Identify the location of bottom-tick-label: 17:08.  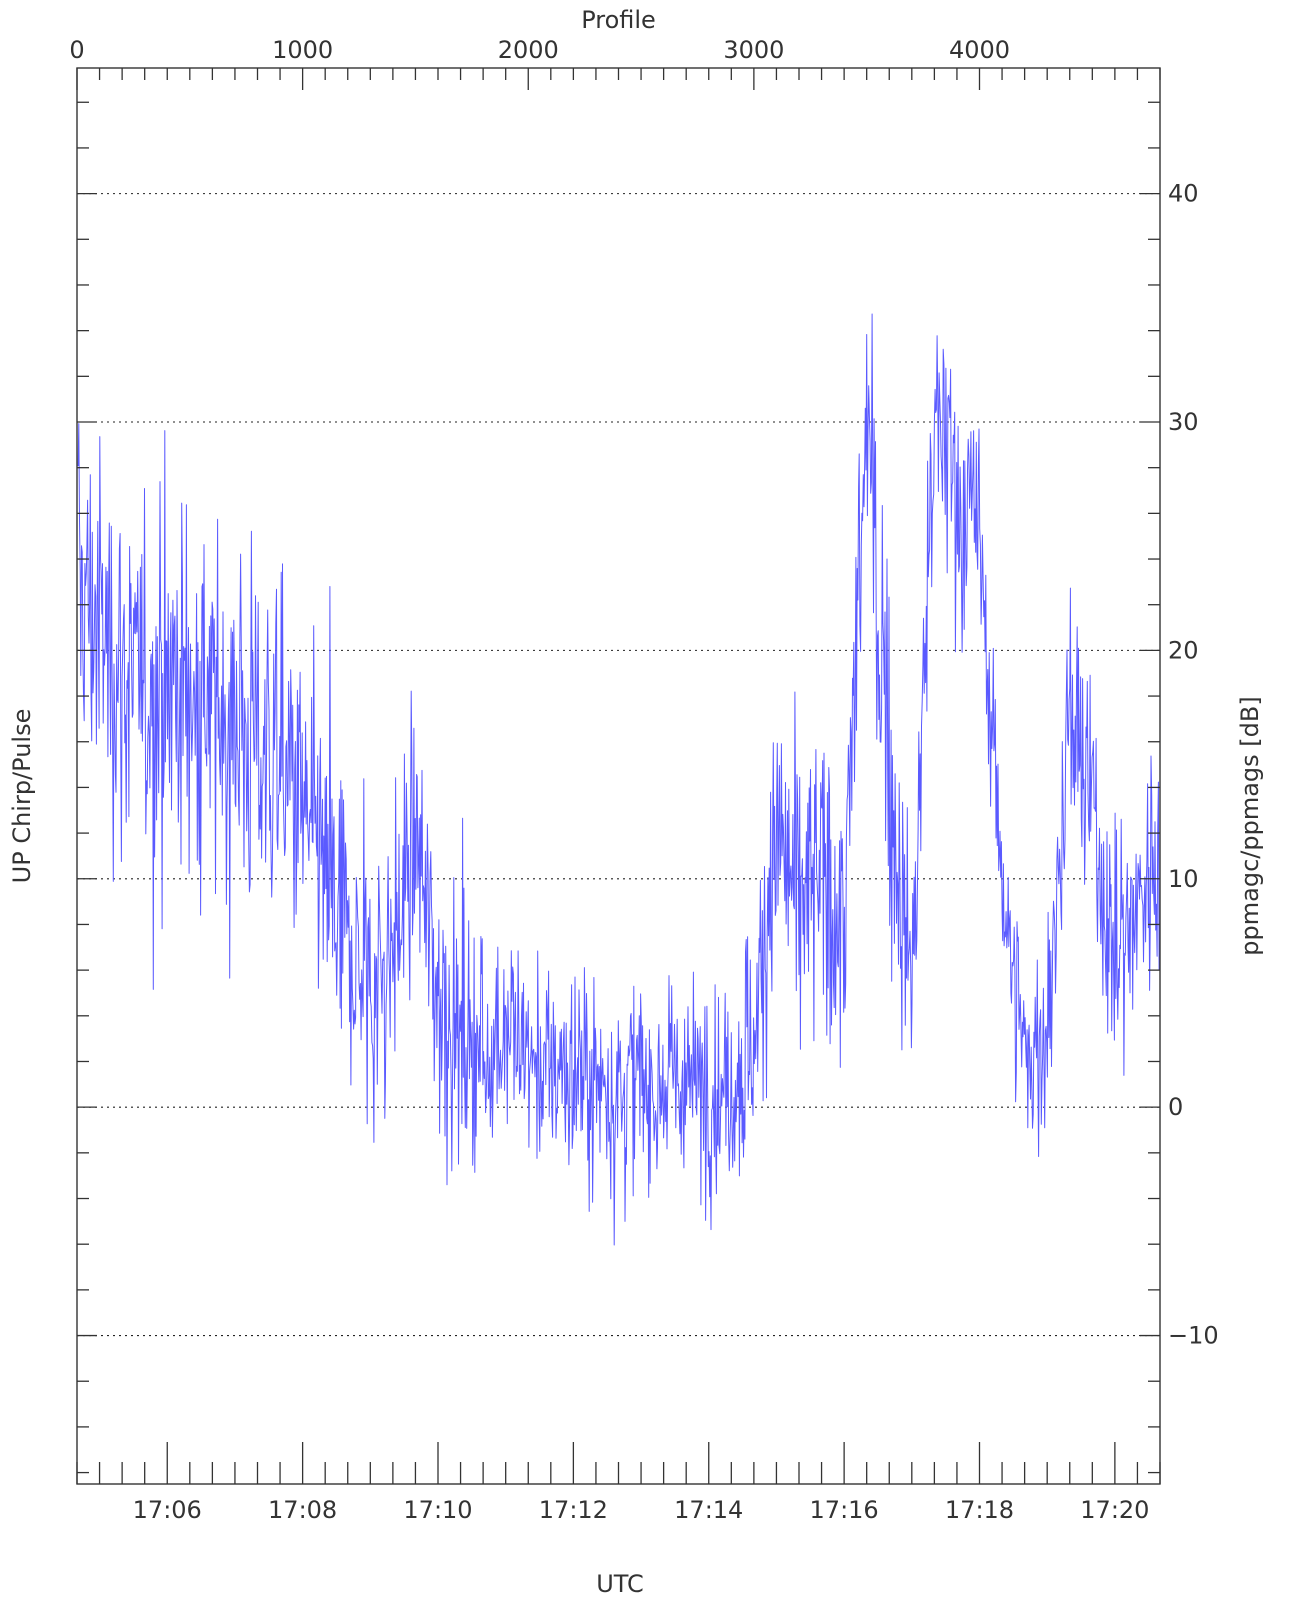
(302, 1510).